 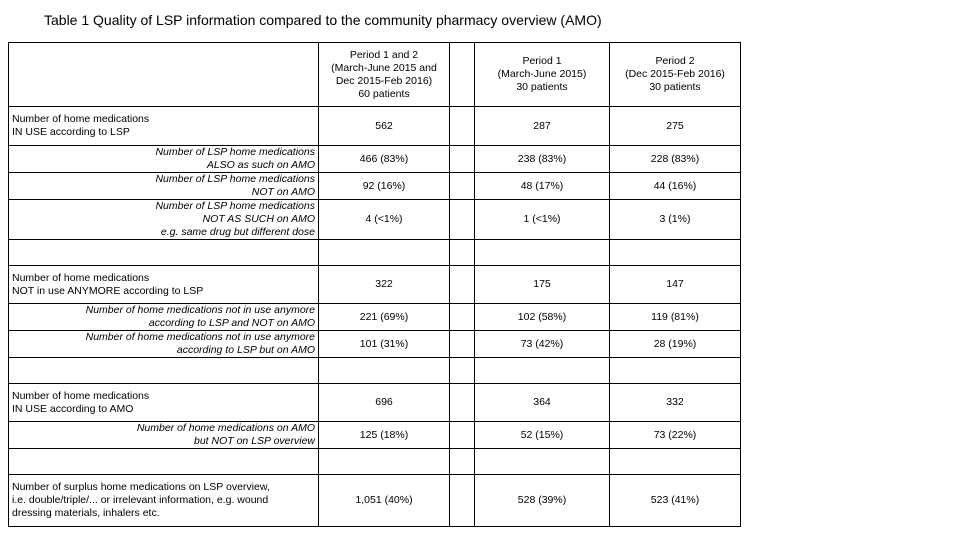 I want to click on value-period-2: 147, so click(x=675, y=284).